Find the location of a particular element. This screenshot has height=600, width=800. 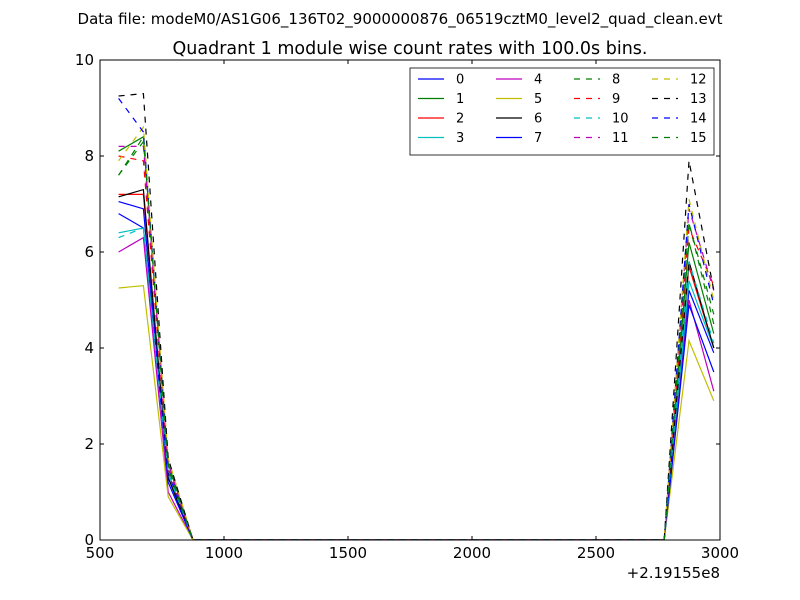

x-offset-label: +2.19155e8 is located at coordinates (673, 573).